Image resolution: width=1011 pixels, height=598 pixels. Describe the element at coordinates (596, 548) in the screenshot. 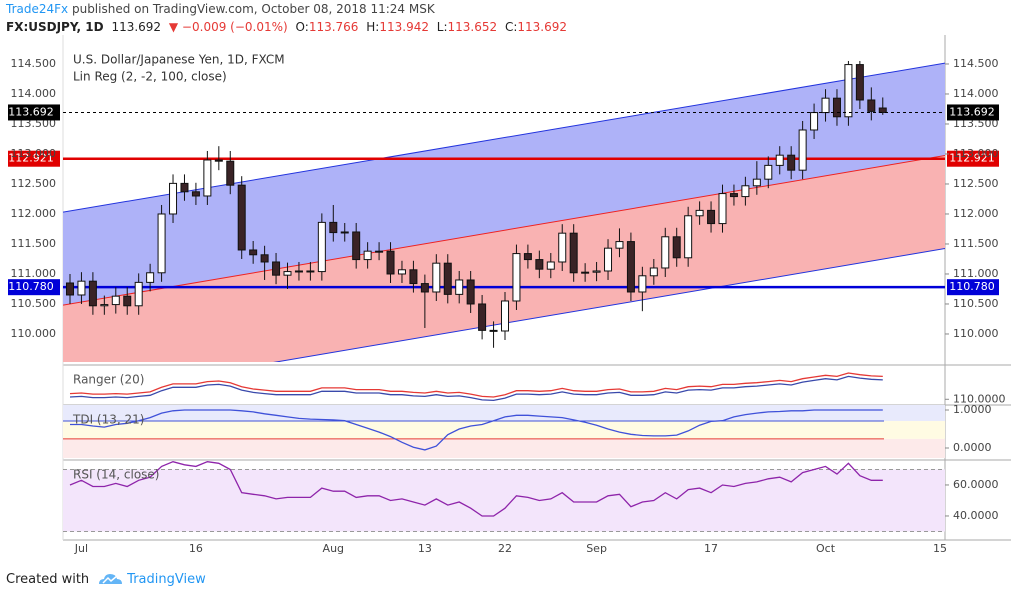

I see `x-tick-label: Sep` at that location.